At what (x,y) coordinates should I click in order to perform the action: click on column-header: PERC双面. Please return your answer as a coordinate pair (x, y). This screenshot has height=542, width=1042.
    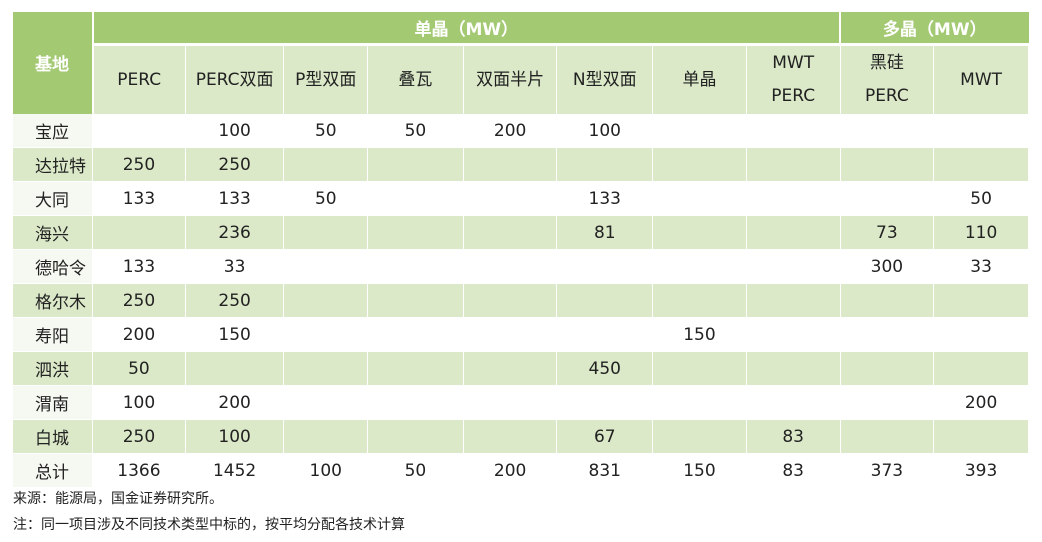
    Looking at the image, I should click on (235, 79).